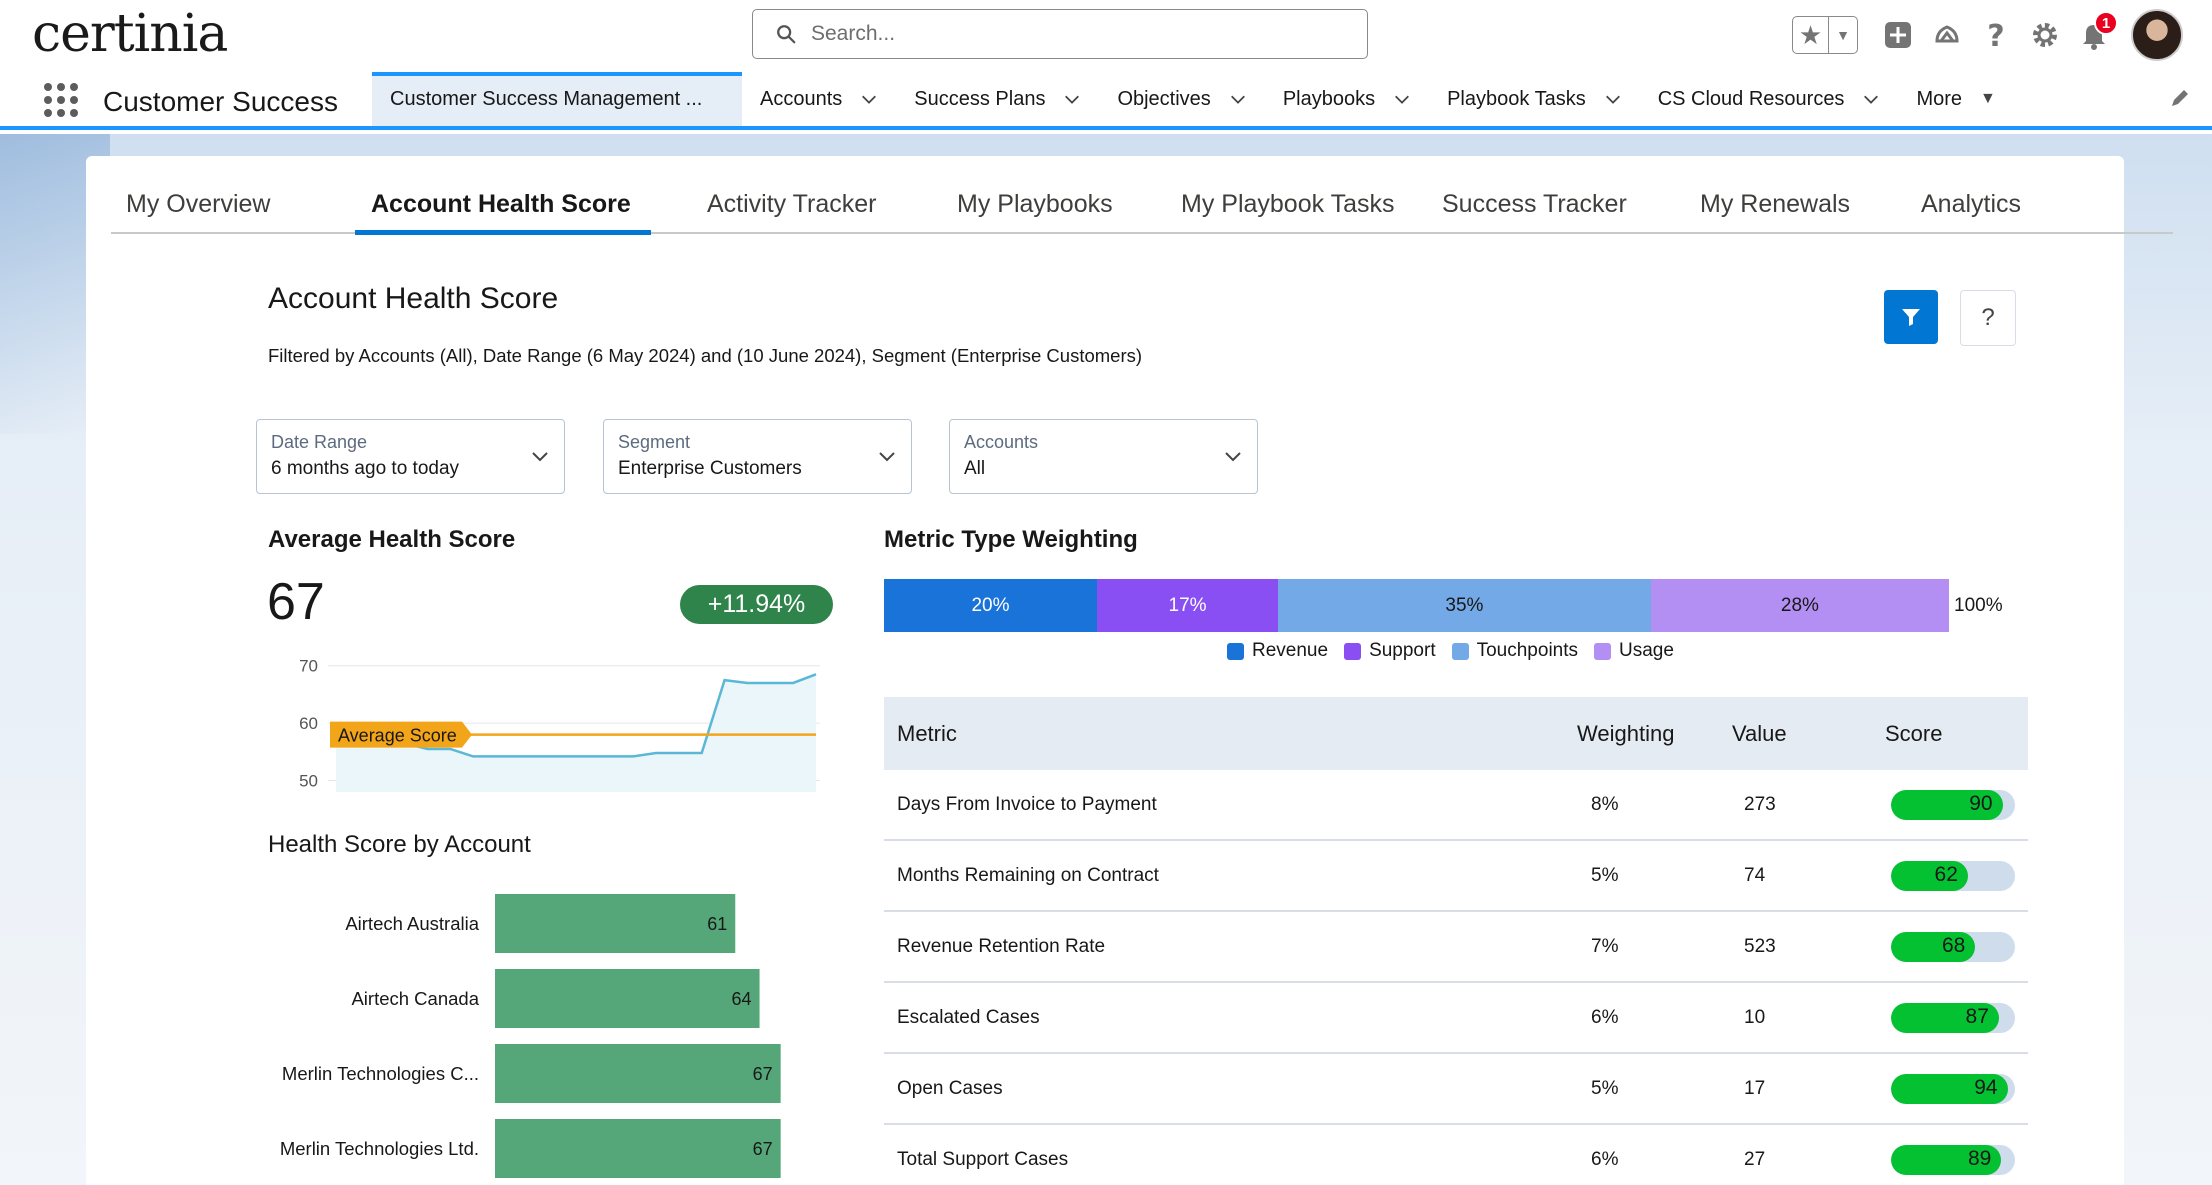  What do you see at coordinates (1290, 650) in the screenshot?
I see `legend-label: Revenue` at bounding box center [1290, 650].